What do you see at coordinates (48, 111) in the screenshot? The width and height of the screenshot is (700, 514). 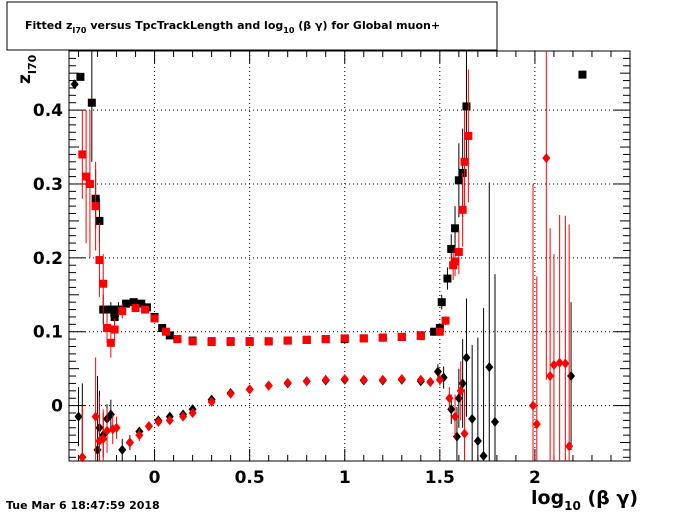 I see `y-tick-label: 0.4` at bounding box center [48, 111].